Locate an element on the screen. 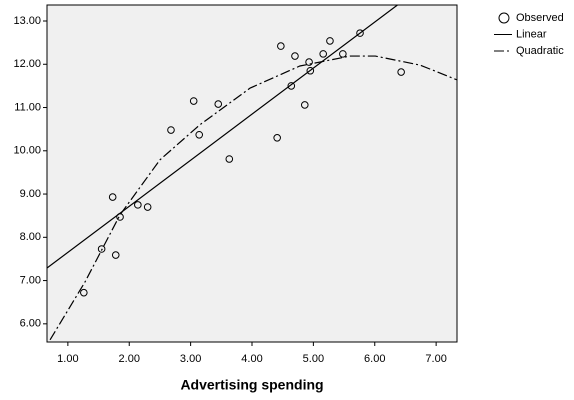 This screenshot has height=400, width=574. y-tick-label: 13.00 is located at coordinates (27, 21).